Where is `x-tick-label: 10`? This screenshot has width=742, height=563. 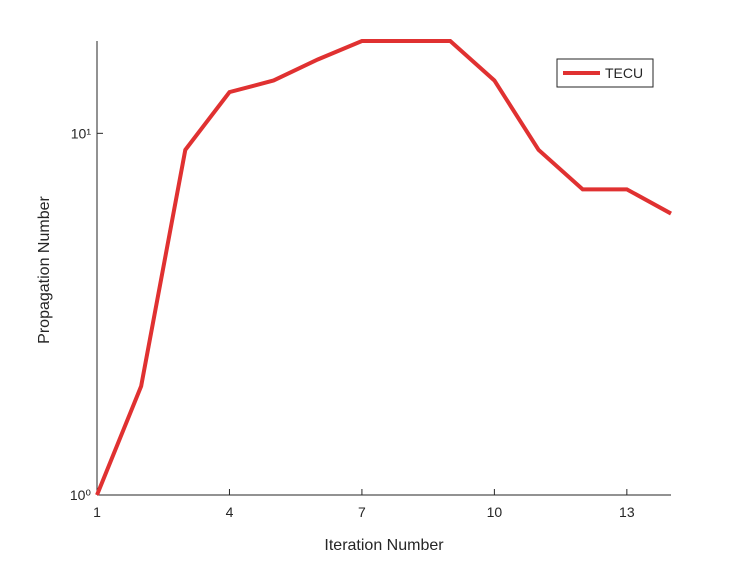 x-tick-label: 10 is located at coordinates (495, 512).